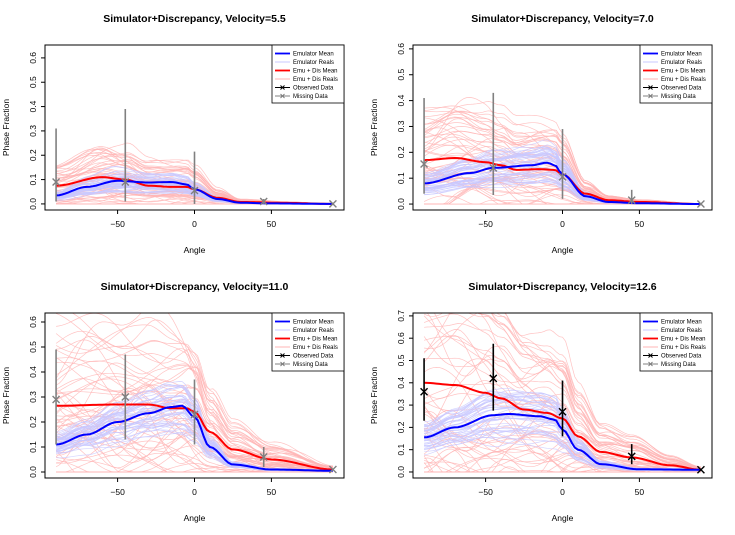 This screenshot has height=535, width=735. I want to click on chart-title: Simulator+Discrepancy, Velocity=5.5, so click(194, 19).